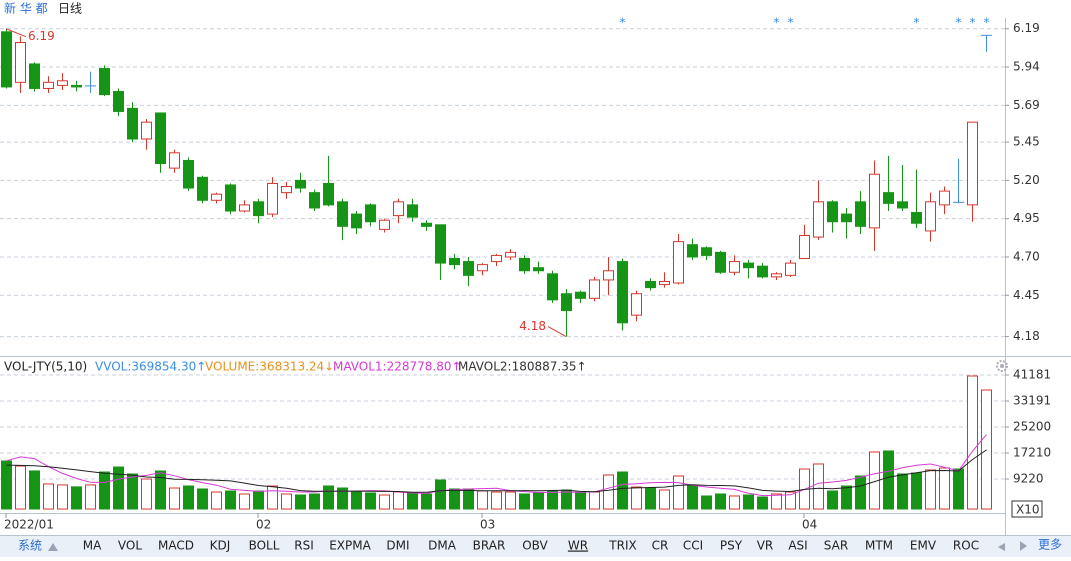  I want to click on indicator-tab: CR, so click(660, 546).